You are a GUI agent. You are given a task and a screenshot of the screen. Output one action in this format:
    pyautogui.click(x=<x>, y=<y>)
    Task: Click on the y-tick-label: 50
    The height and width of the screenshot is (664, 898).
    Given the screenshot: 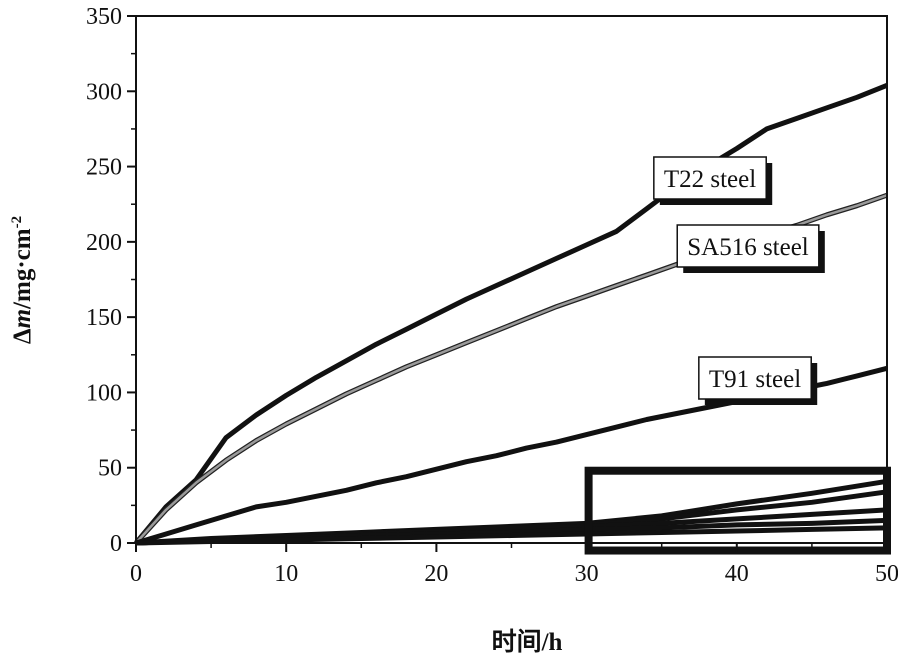 What is the action you would take?
    pyautogui.click(x=110, y=469)
    